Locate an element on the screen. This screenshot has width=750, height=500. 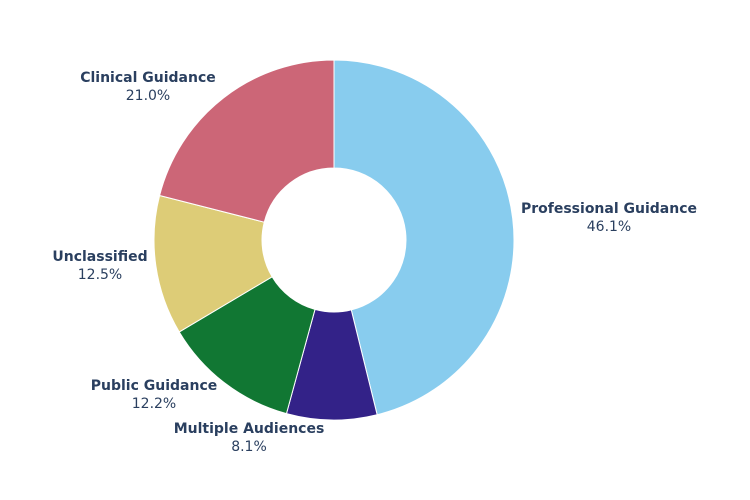
label-pct-multiple-audiences: 8.1% is located at coordinates (249, 447).